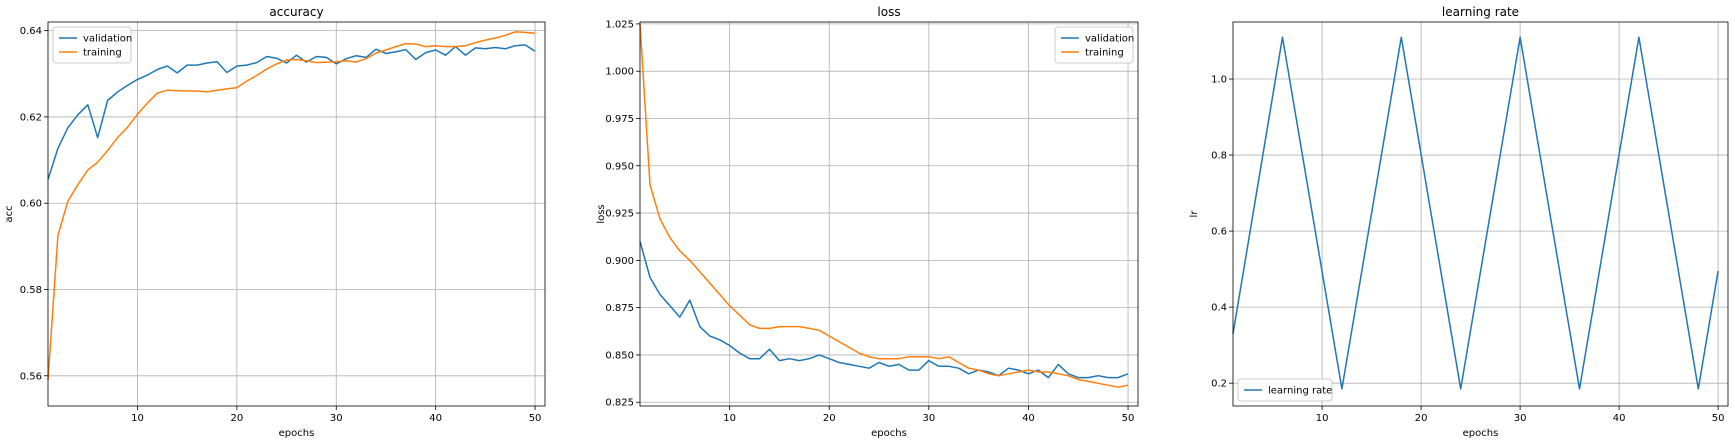 This screenshot has width=1735, height=441. I want to click on chart-title: accuracy, so click(296, 12).